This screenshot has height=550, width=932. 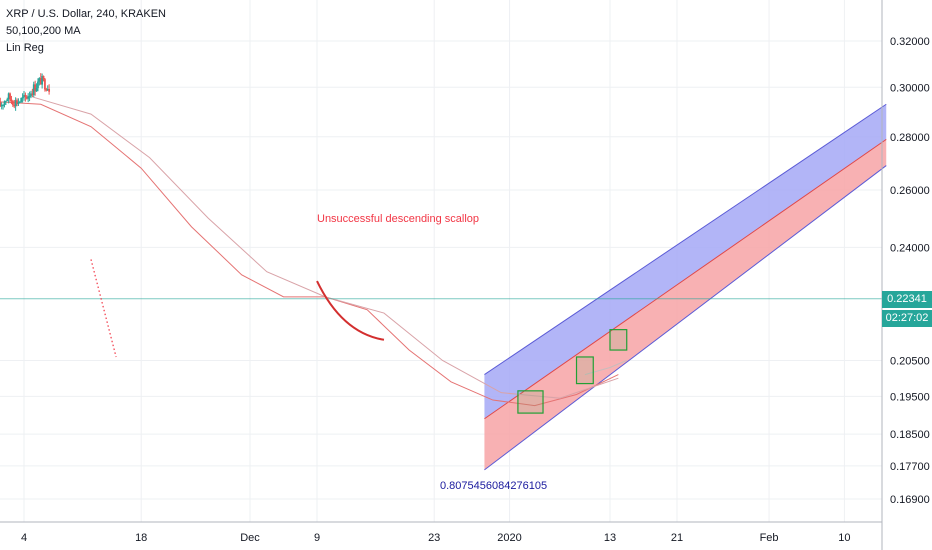 I want to click on candles, so click(x=25, y=92).